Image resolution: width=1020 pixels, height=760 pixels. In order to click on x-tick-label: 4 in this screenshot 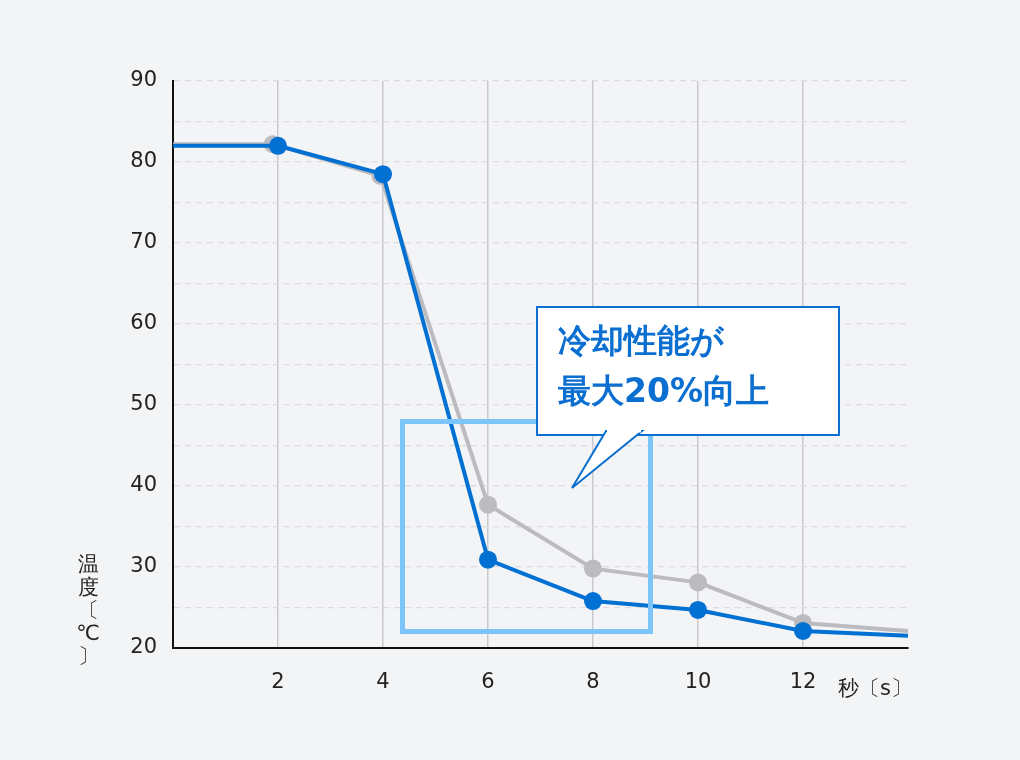, I will do `click(383, 681)`.